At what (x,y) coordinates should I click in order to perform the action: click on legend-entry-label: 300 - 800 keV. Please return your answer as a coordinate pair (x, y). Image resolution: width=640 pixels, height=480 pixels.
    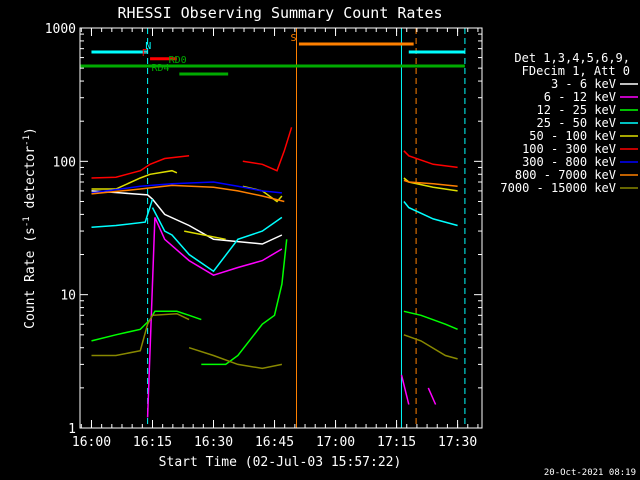
    Looking at the image, I should click on (569, 162).